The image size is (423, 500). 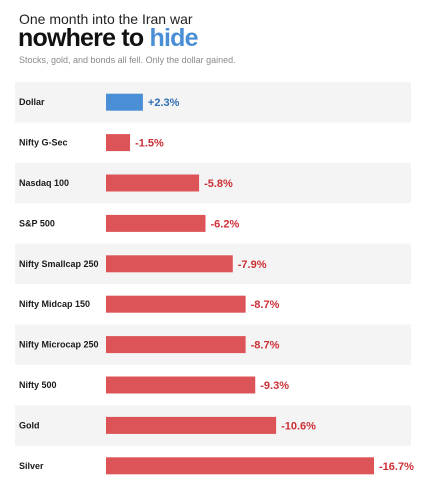 I want to click on category-label: Nifty 500, so click(x=38, y=385).